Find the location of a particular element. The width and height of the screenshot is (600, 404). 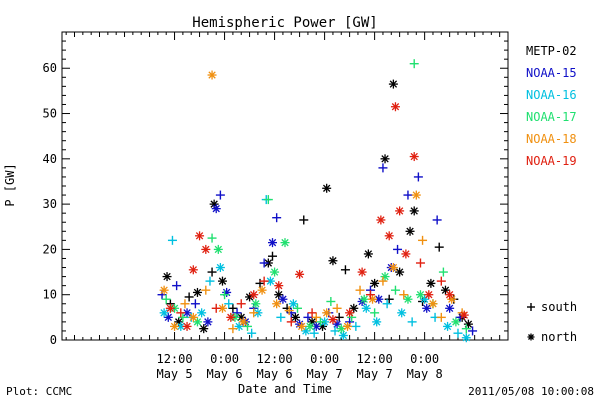

x-tick-time-label: 0:00 is located at coordinates (224, 359).